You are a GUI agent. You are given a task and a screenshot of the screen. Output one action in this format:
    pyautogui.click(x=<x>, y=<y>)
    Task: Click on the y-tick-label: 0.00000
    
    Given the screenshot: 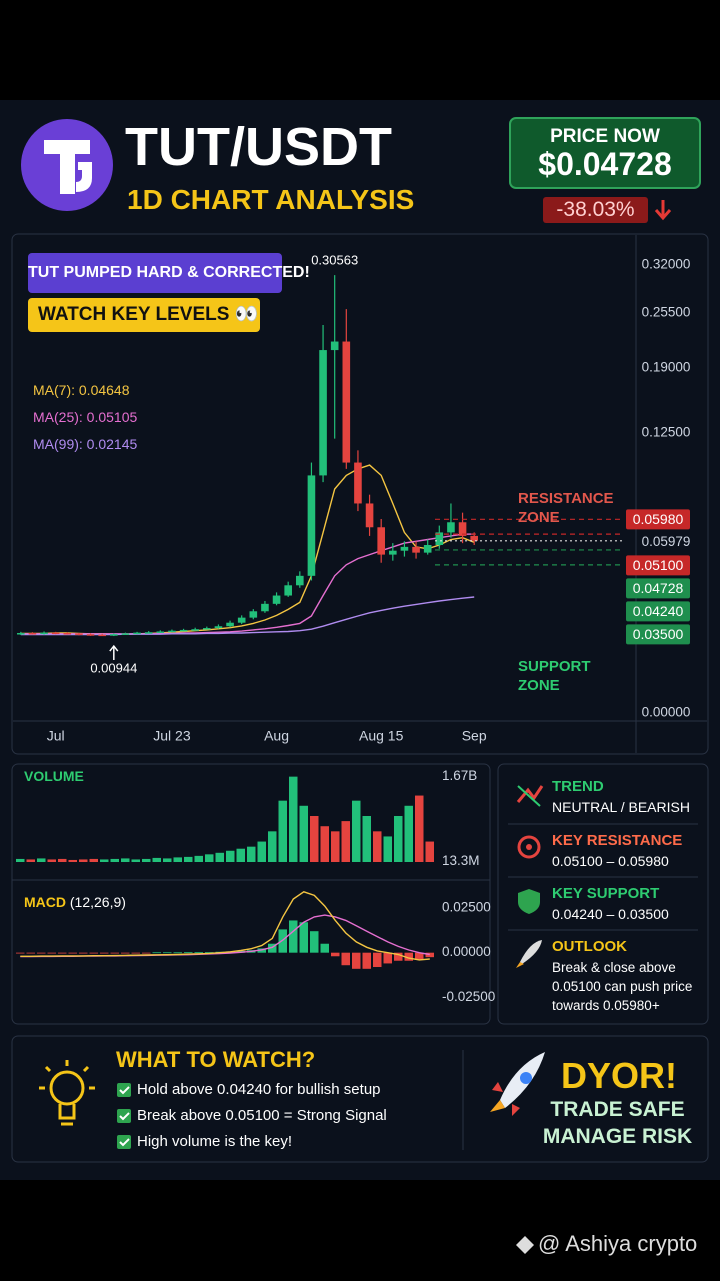 What is the action you would take?
    pyautogui.click(x=666, y=712)
    